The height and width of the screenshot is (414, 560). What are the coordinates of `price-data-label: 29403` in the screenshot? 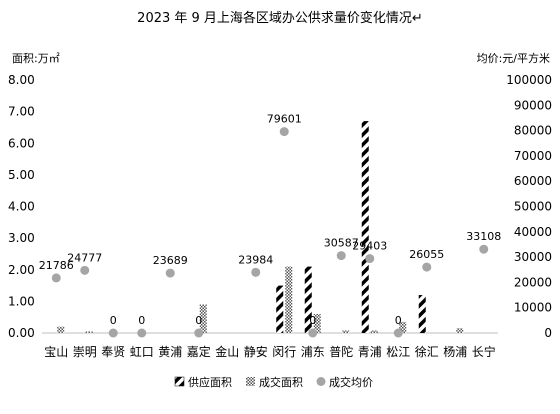 It's located at (369, 246).